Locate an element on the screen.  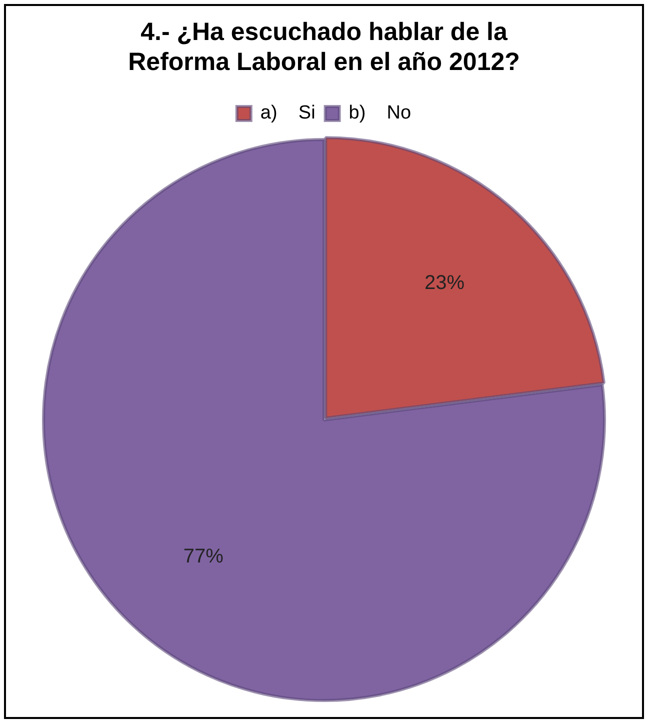
data-label: 23% is located at coordinates (444, 283).